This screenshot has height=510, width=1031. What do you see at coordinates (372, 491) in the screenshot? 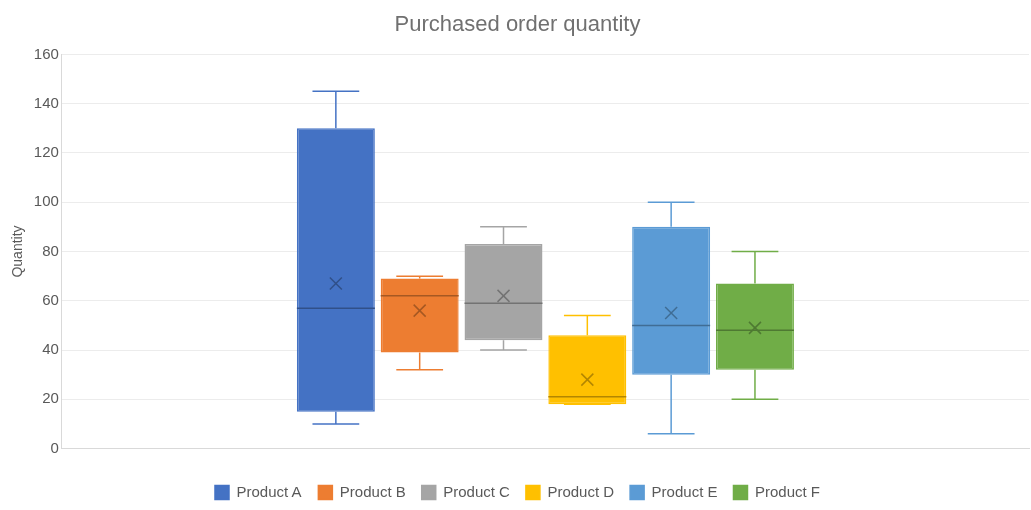
I see `legend-label: Product B` at bounding box center [372, 491].